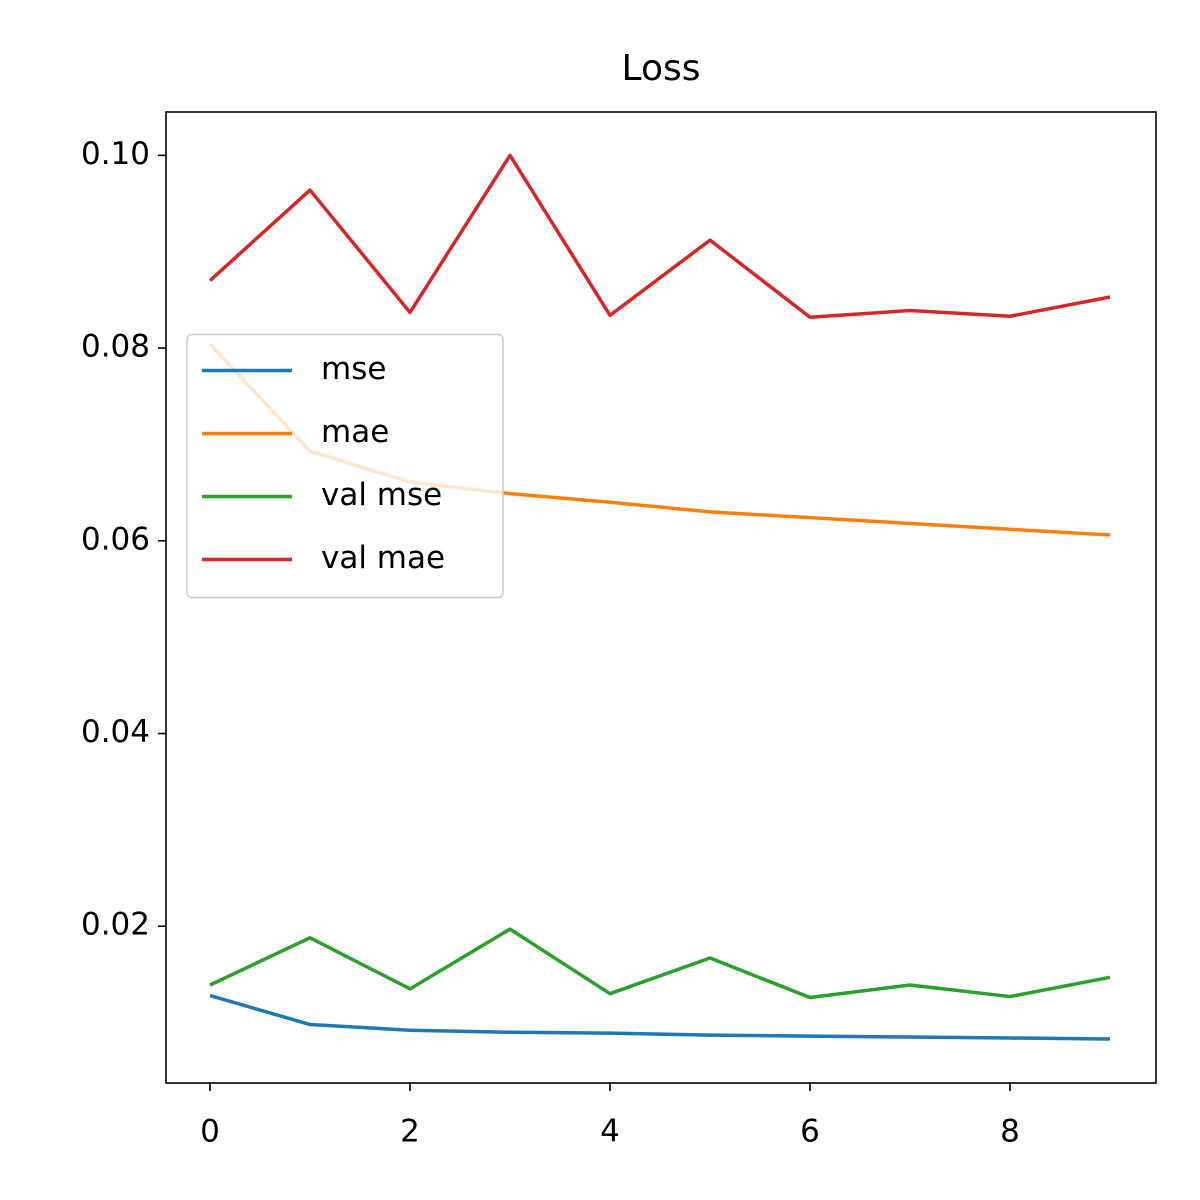 The image size is (1200, 1200). What do you see at coordinates (115, 539) in the screenshot?
I see `y-tick-label: 0.06` at bounding box center [115, 539].